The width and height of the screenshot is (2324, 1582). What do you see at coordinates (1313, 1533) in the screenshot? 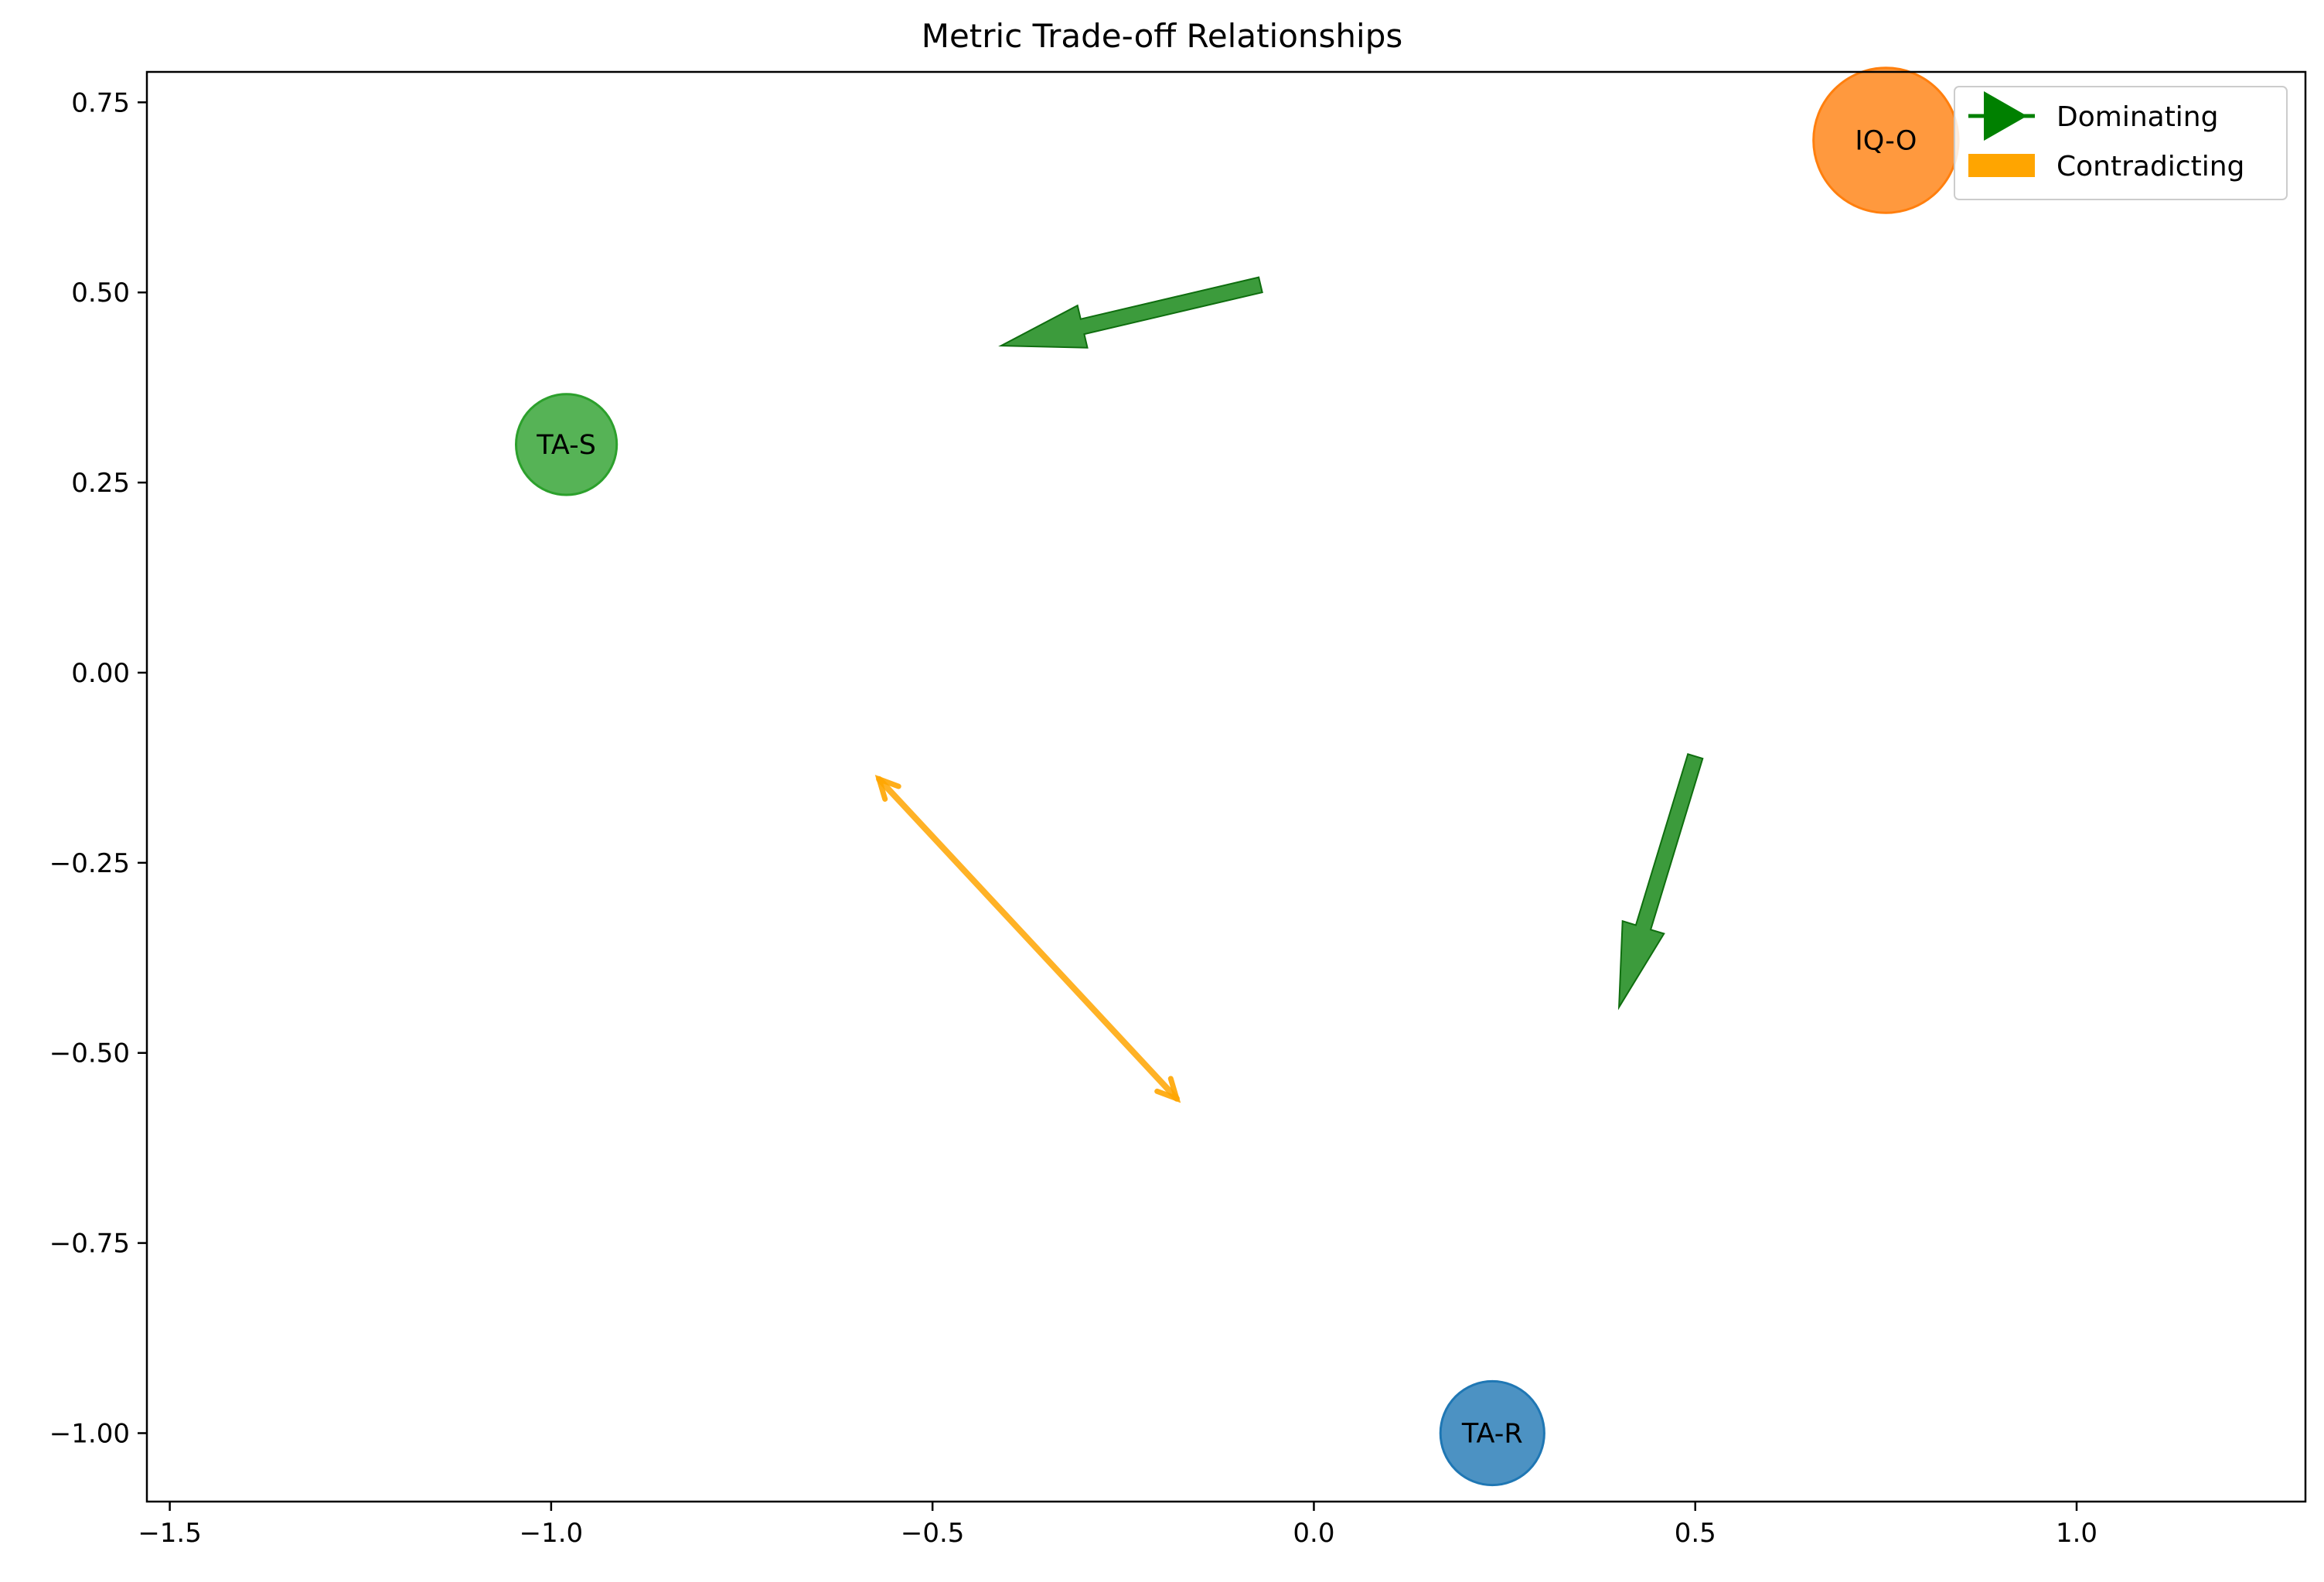
I see `x-tick-label-3: 0.0` at bounding box center [1313, 1533].